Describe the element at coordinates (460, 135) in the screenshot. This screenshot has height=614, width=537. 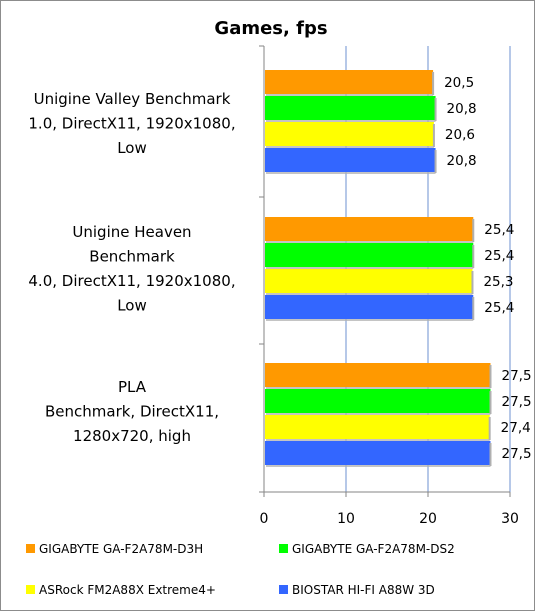
I see `data-label: 20,6` at that location.